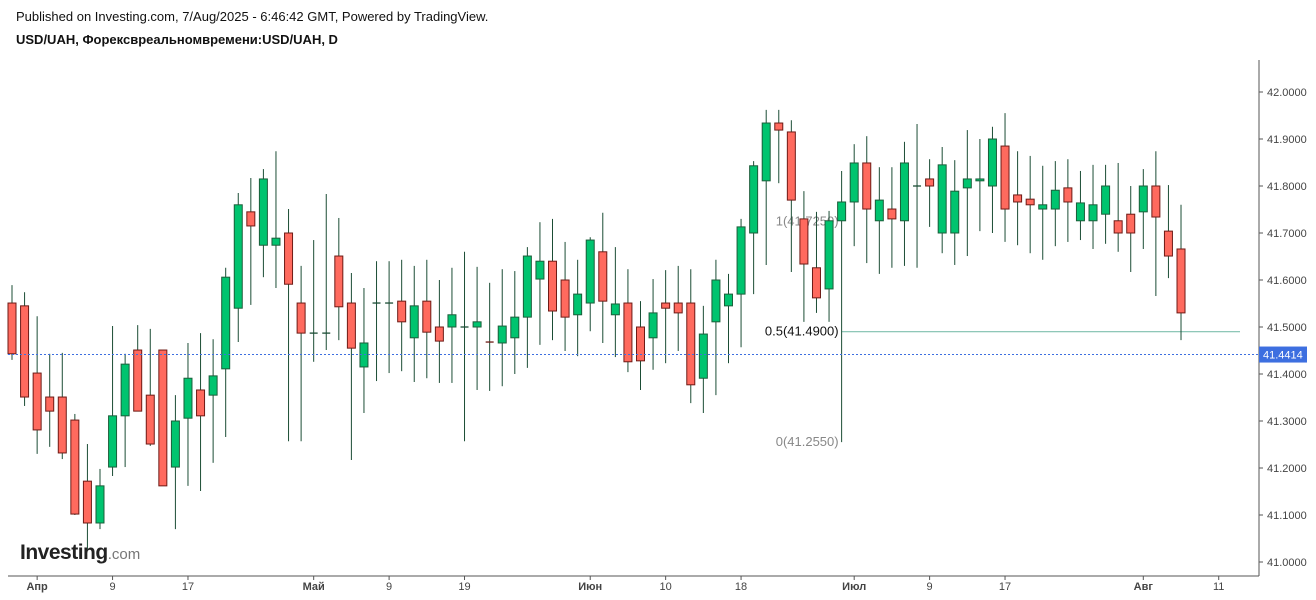 The height and width of the screenshot is (600, 1316). What do you see at coordinates (37, 587) in the screenshot?
I see `x-tick-label: Апр` at bounding box center [37, 587].